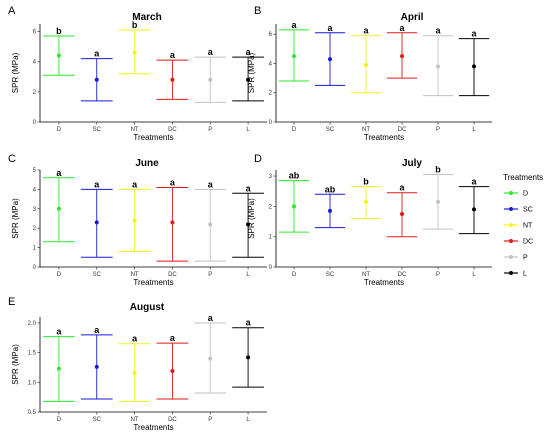  Describe the element at coordinates (412, 163) in the screenshot. I see `panel-title: July` at that location.